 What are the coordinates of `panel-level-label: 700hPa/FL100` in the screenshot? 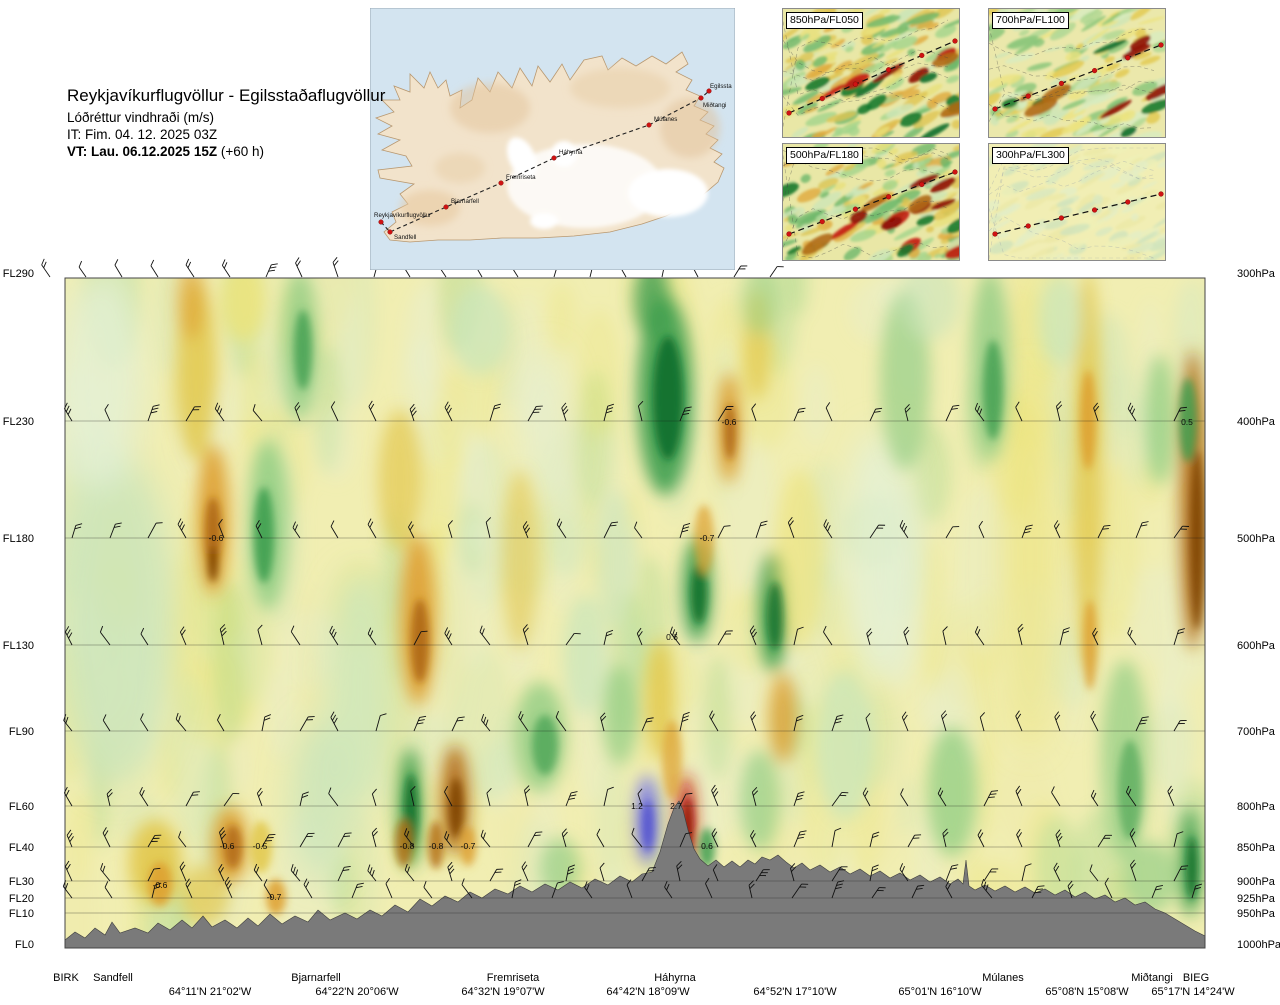 It's located at (1030, 20).